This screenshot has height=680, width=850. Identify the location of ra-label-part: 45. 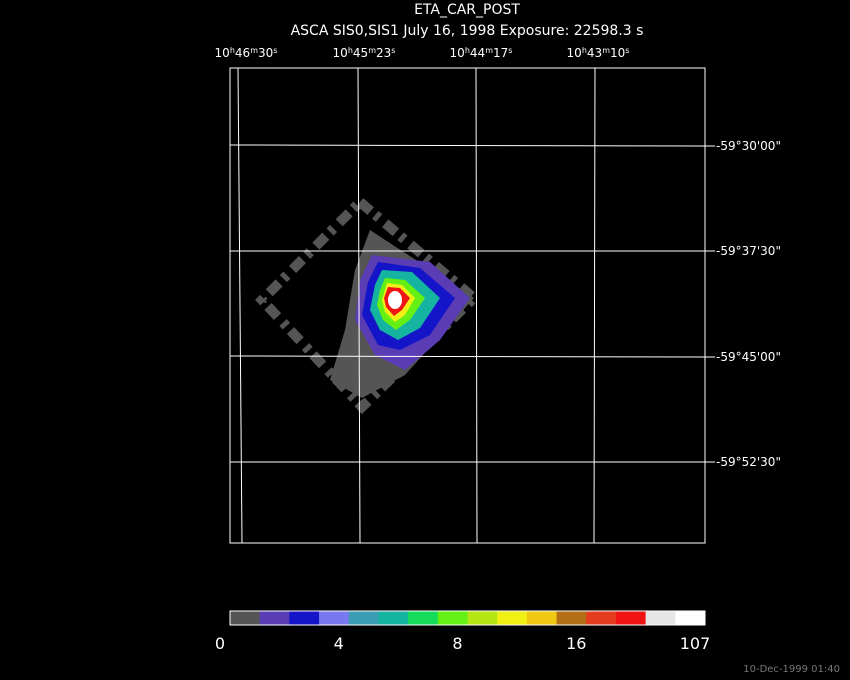
(360, 53).